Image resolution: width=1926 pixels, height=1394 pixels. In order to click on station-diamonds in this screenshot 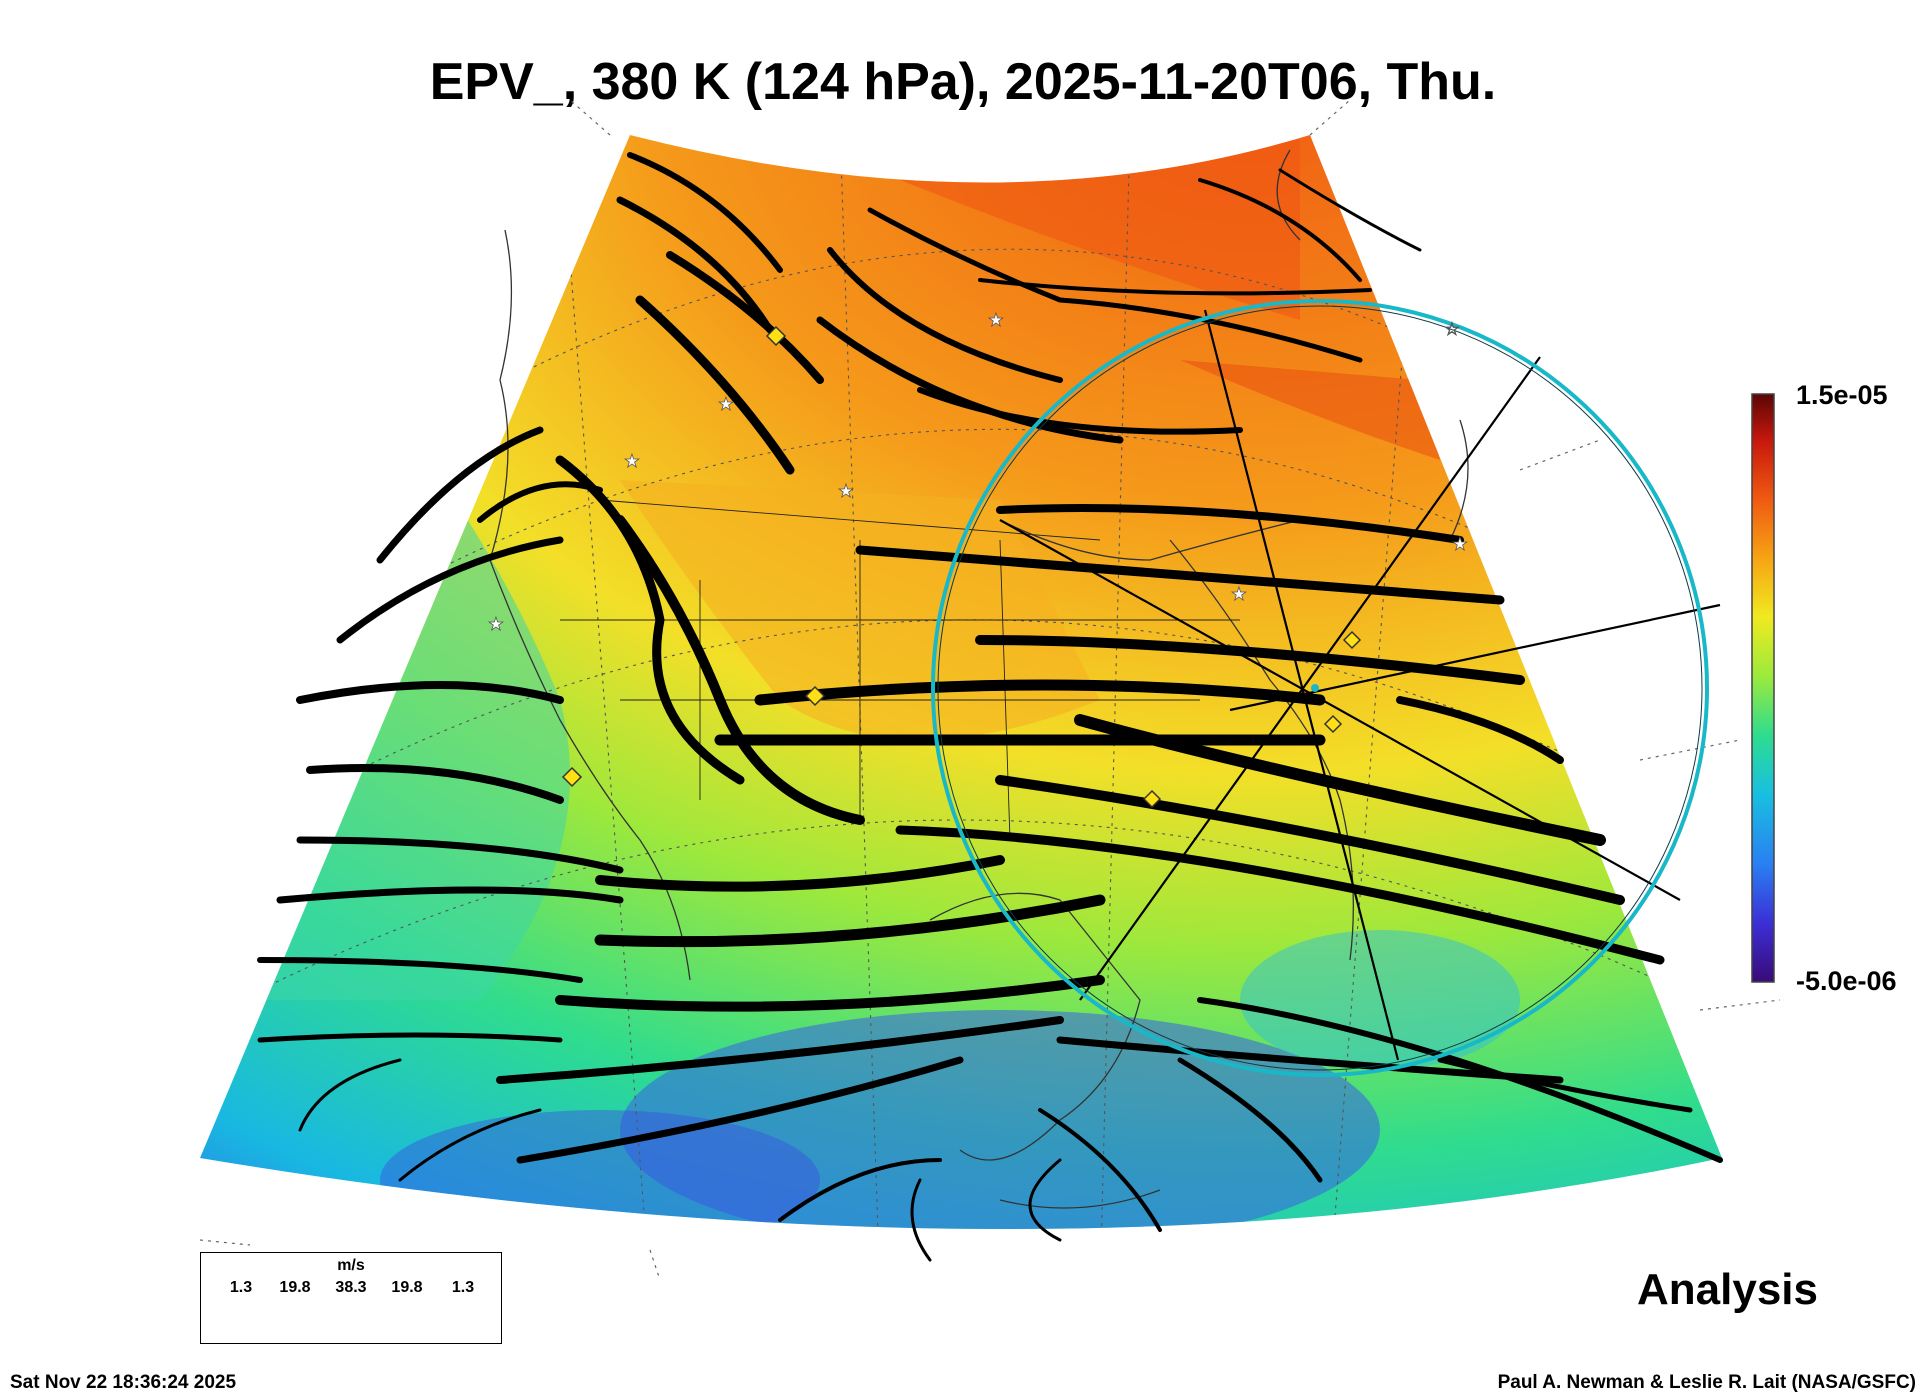, I will do `click(961, 567)`.